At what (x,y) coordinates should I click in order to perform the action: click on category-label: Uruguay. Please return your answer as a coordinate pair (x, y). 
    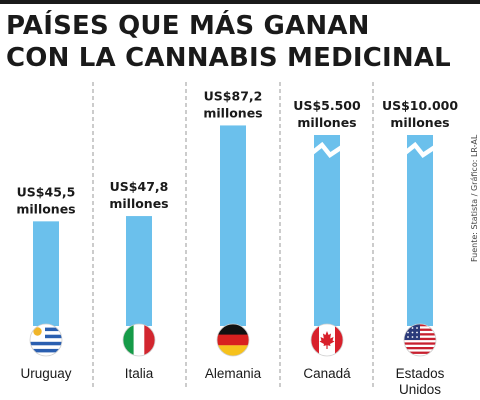
    Looking at the image, I should click on (45, 373).